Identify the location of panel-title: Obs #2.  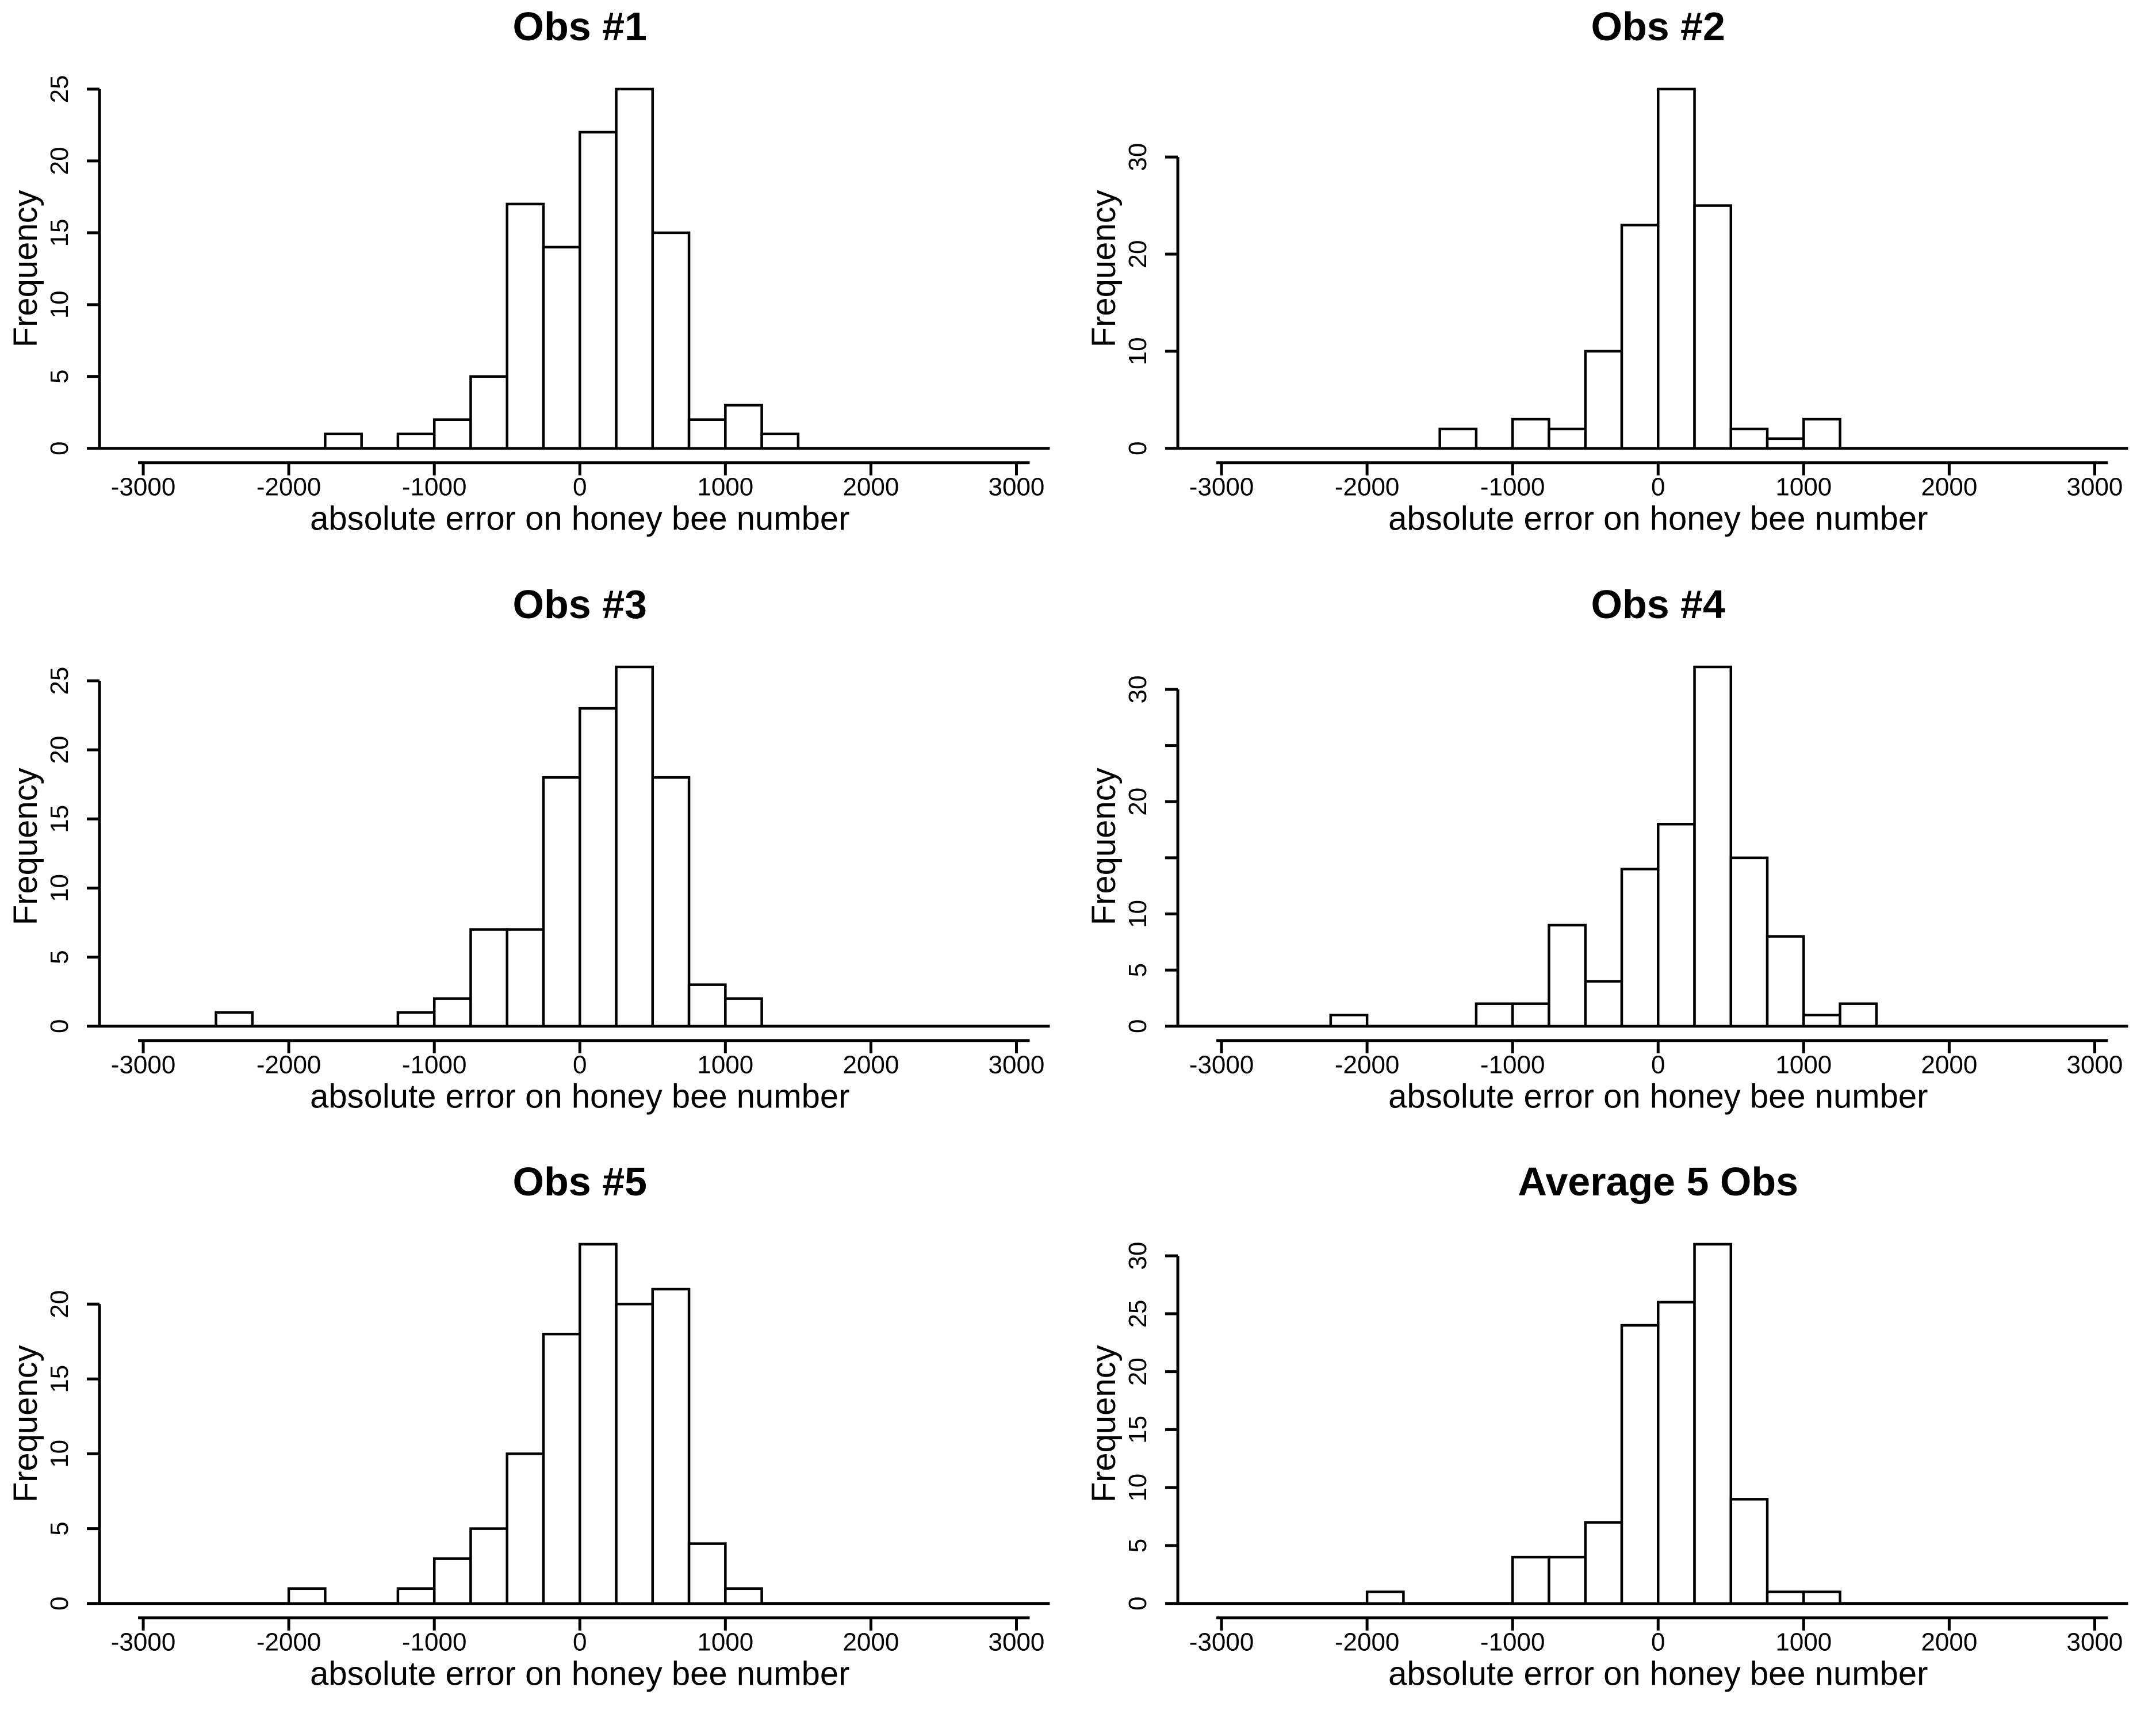
(1658, 26).